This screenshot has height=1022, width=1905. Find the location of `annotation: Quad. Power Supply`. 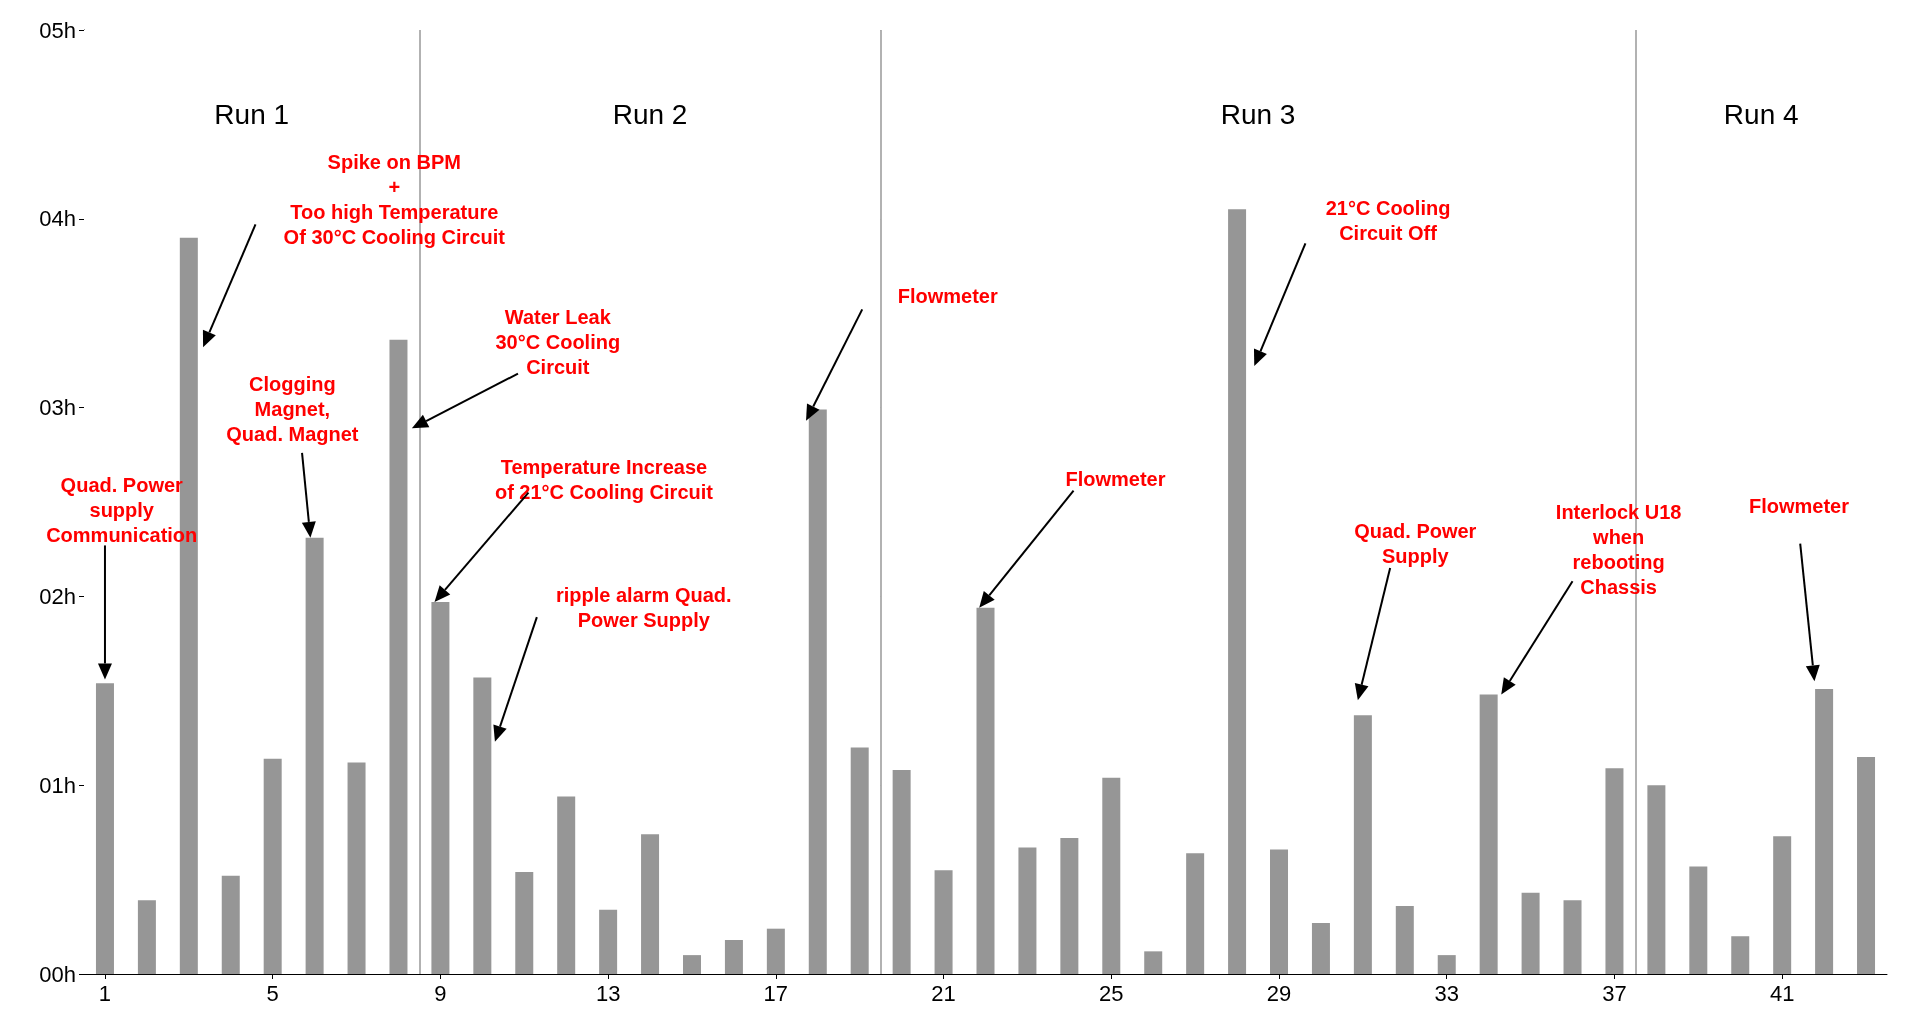

annotation: Quad. Power Supply is located at coordinates (1415, 544).